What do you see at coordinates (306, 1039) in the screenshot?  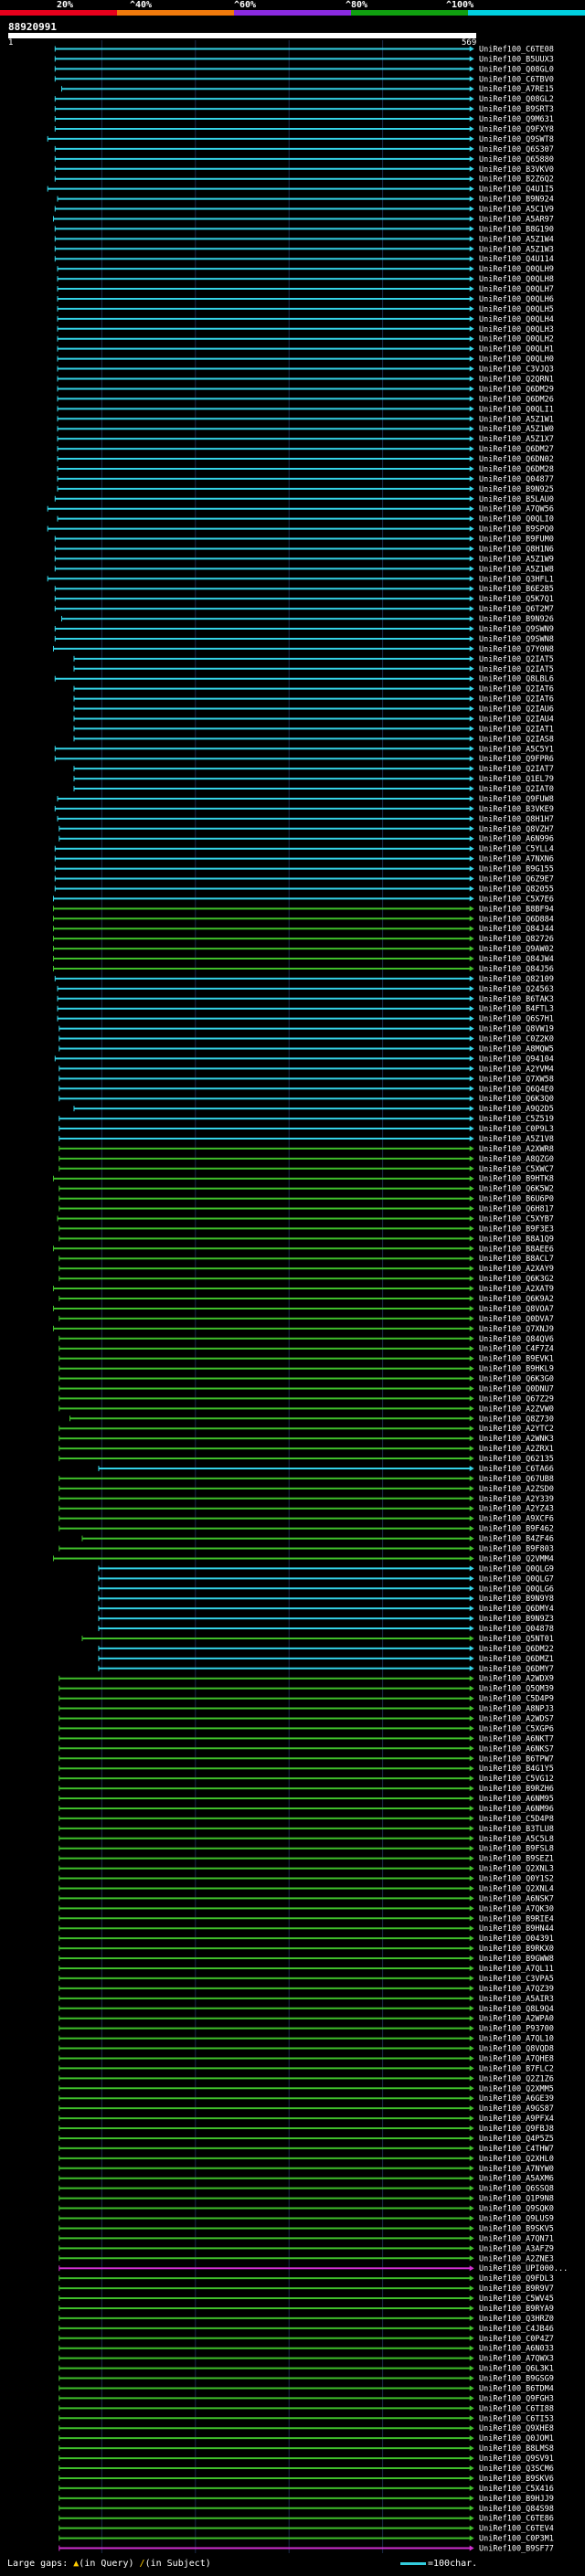 I see `hit-row: UniRef100_C0Z2K0` at bounding box center [306, 1039].